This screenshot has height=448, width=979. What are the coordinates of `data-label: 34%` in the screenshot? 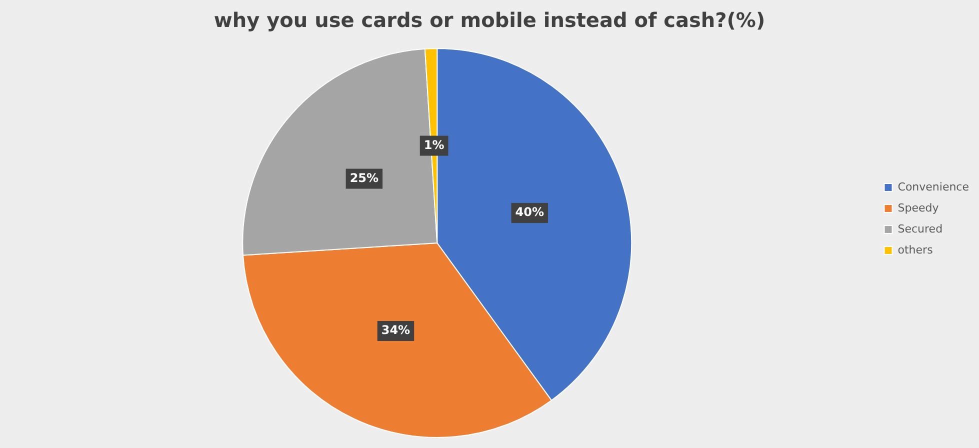 It's located at (395, 330).